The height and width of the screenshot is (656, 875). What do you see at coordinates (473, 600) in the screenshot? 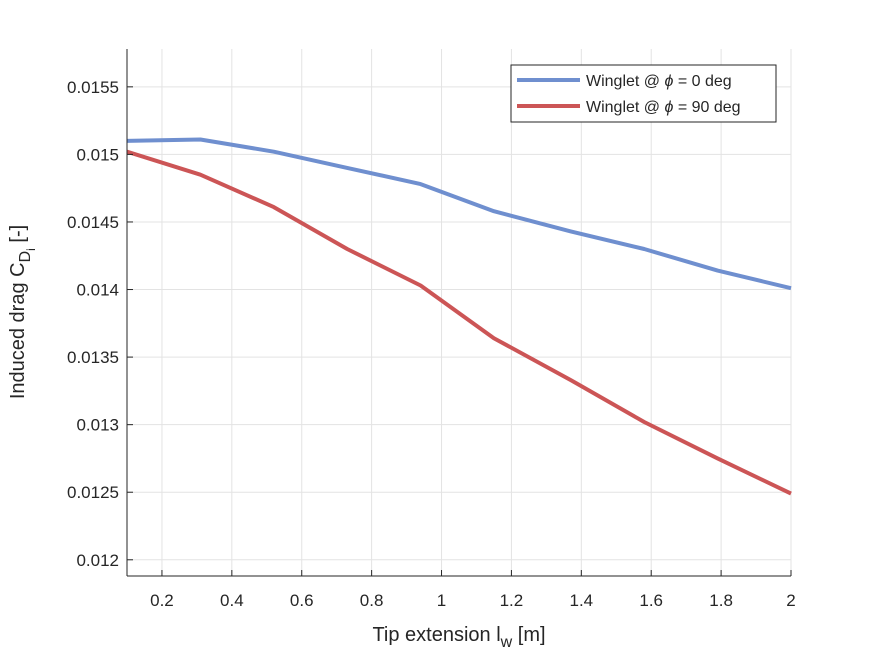
I see `x-tick-labels: 0.2 0.4 0.6 0.8 1 1.2 1.4 1.6 1.8 2` at bounding box center [473, 600].